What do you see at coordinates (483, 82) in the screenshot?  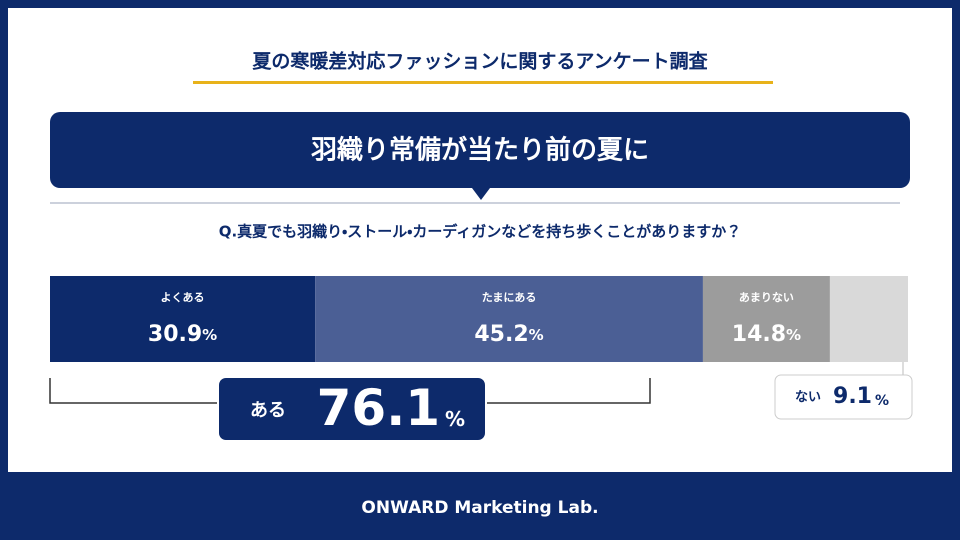 I see `title-underline` at bounding box center [483, 82].